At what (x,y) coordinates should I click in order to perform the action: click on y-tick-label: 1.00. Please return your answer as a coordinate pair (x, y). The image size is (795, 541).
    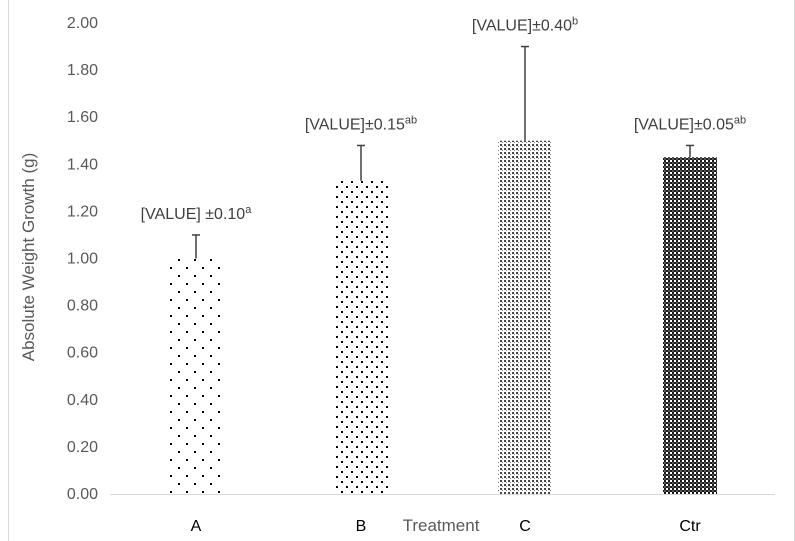
    Looking at the image, I should click on (82, 259).